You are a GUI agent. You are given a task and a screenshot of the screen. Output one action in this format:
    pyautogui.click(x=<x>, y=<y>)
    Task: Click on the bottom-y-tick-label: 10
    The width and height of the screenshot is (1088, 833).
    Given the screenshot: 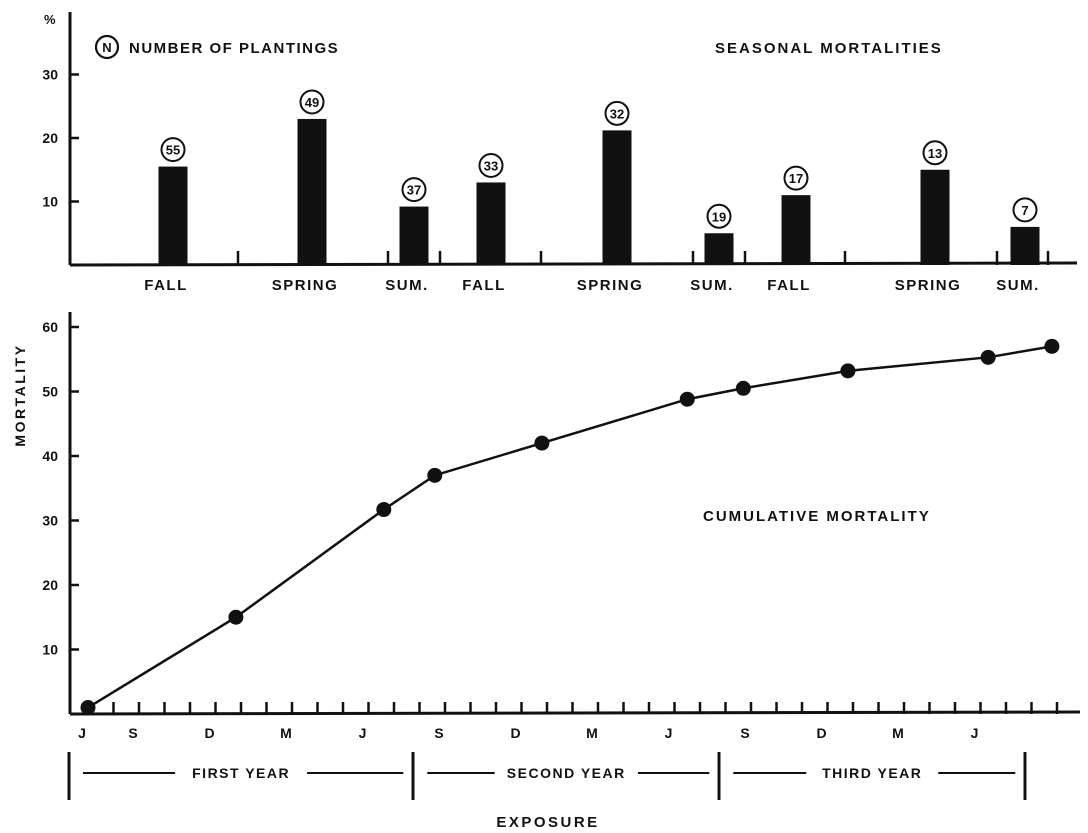 What is the action you would take?
    pyautogui.click(x=50, y=650)
    